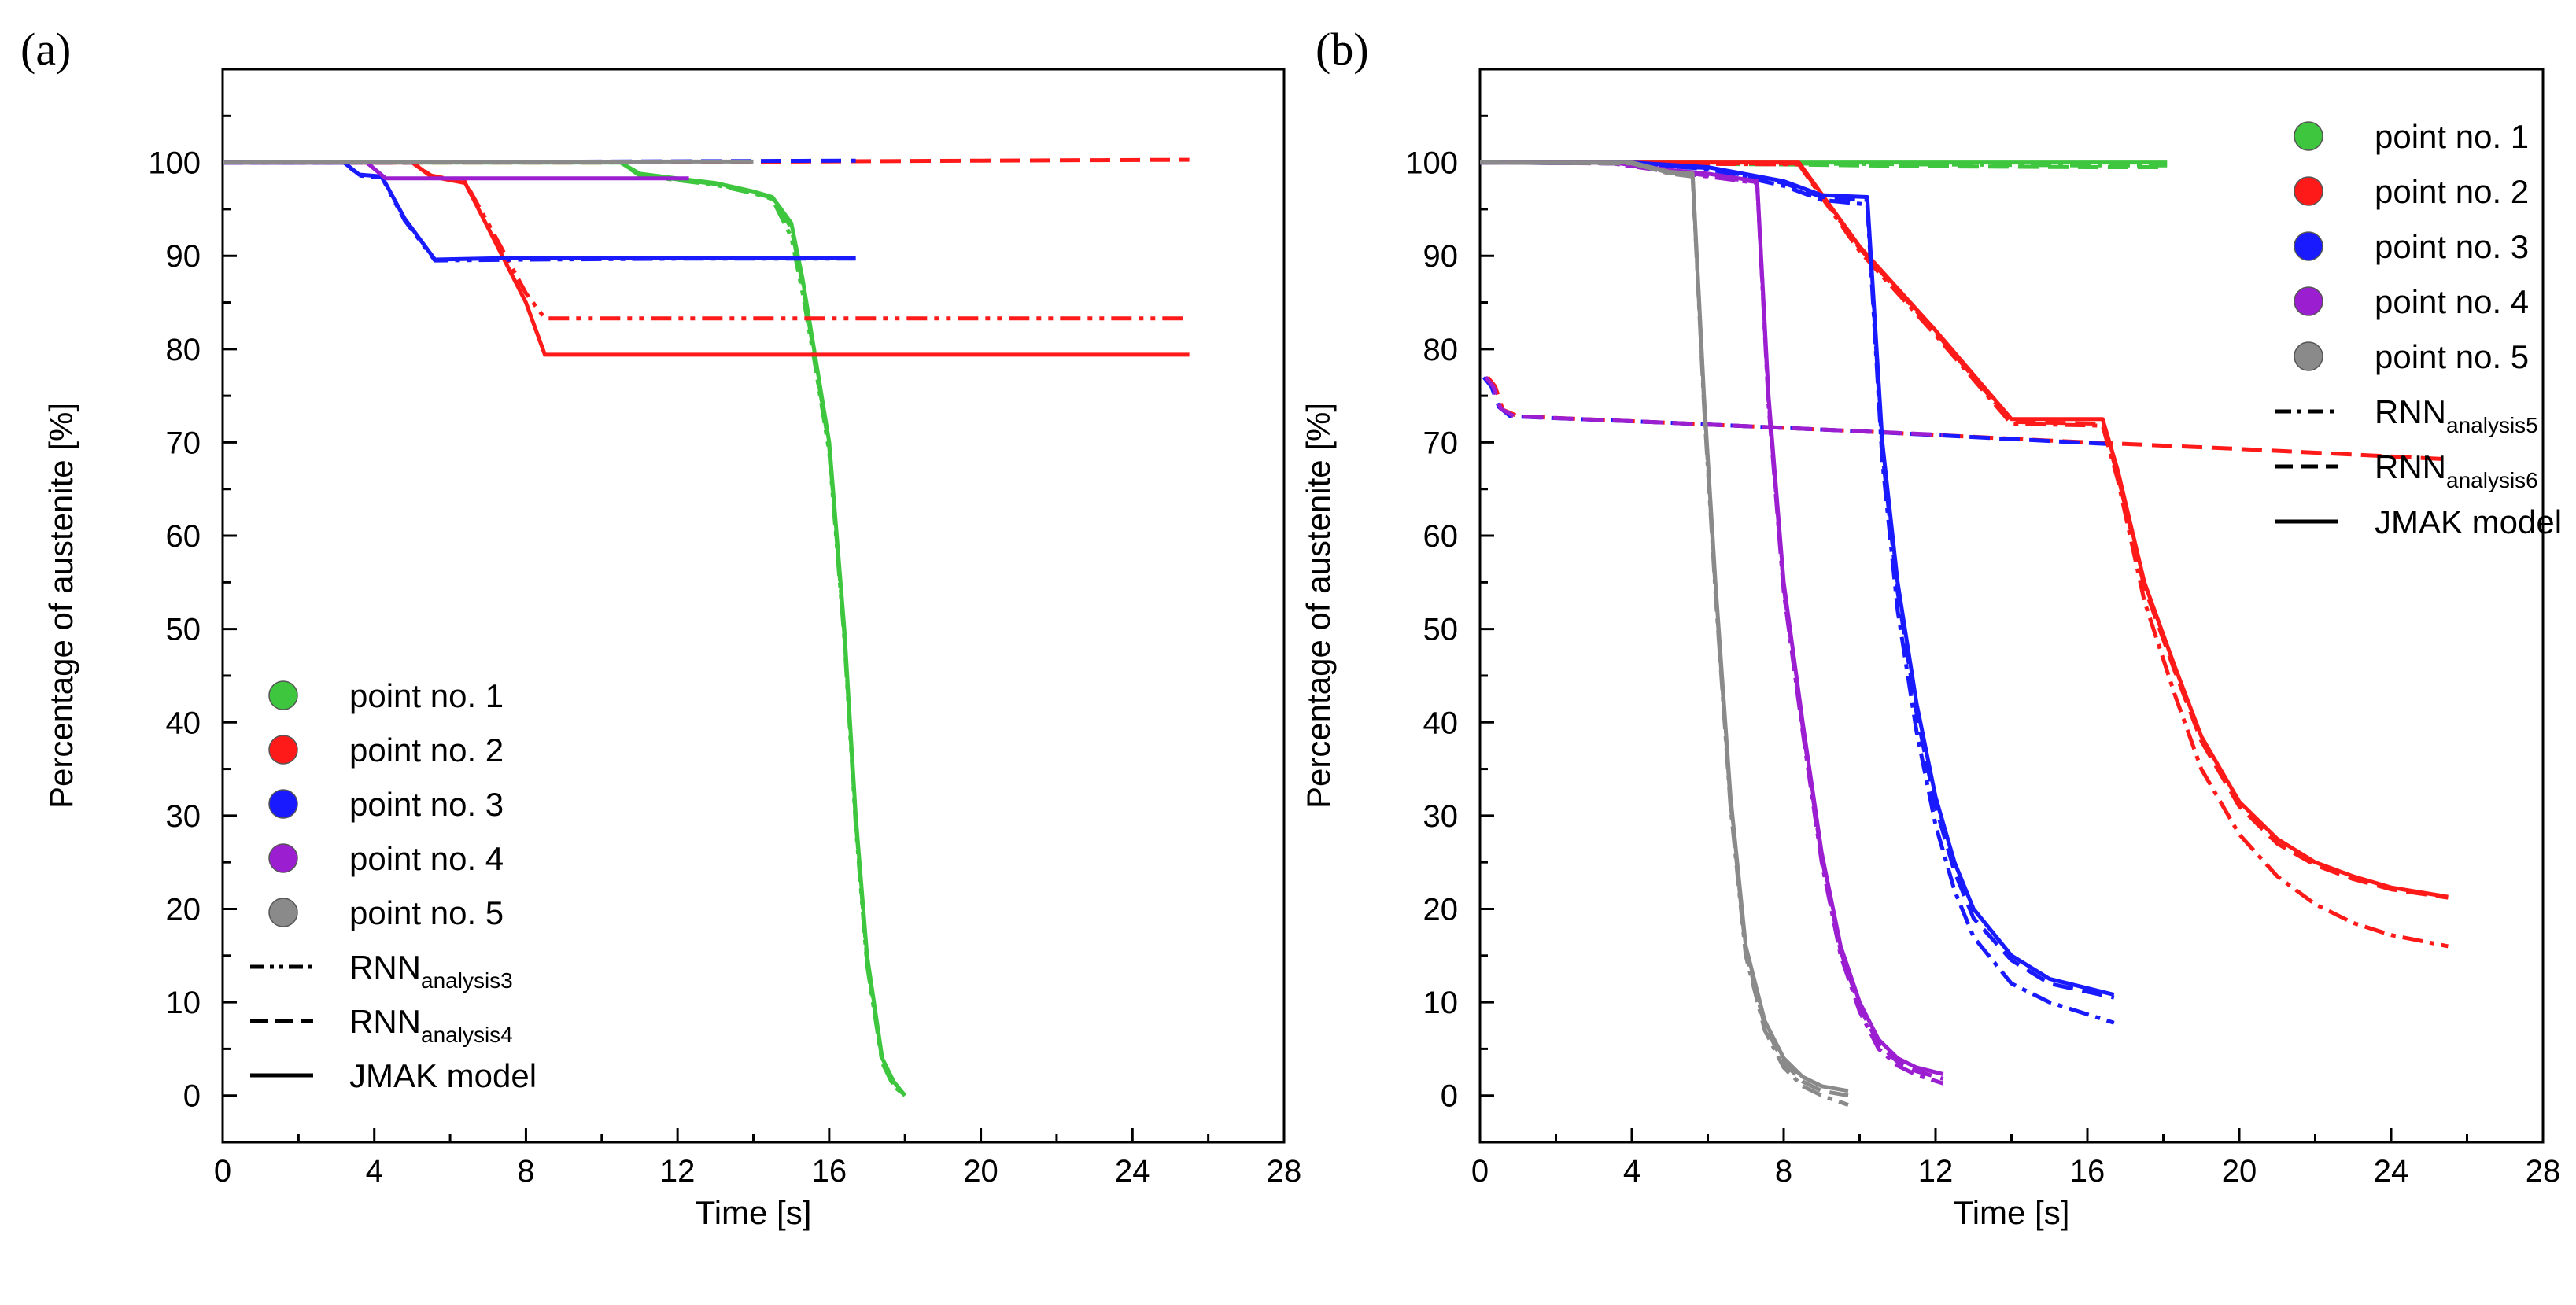 The width and height of the screenshot is (2576, 1305). Describe the element at coordinates (174, 163) in the screenshot. I see `panel-a-ytick-label: 100` at that location.